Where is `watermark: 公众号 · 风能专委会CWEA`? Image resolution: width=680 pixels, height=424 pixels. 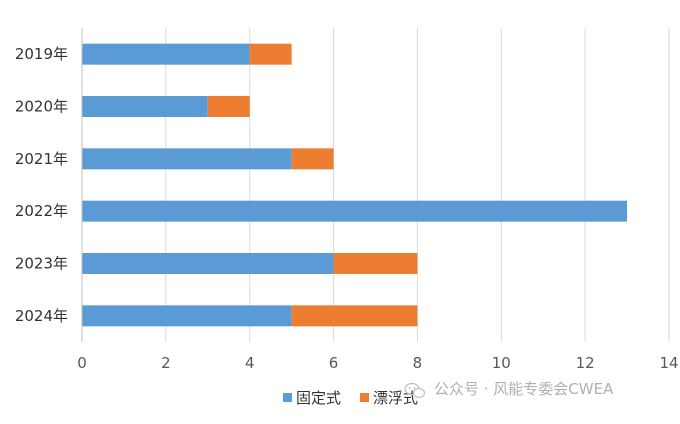 watermark: 公众号 · 风能专委会CWEA is located at coordinates (509, 389).